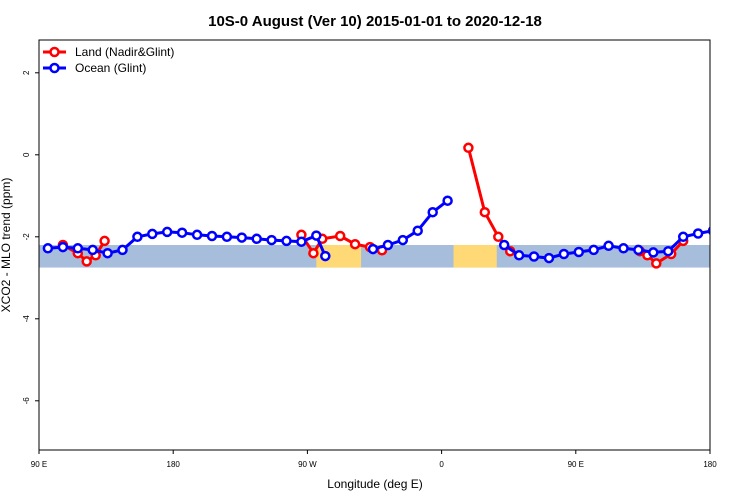  Describe the element at coordinates (108, 60) in the screenshot. I see `legend: Land (Nadir&Glint) Ocean (Glint)` at that location.